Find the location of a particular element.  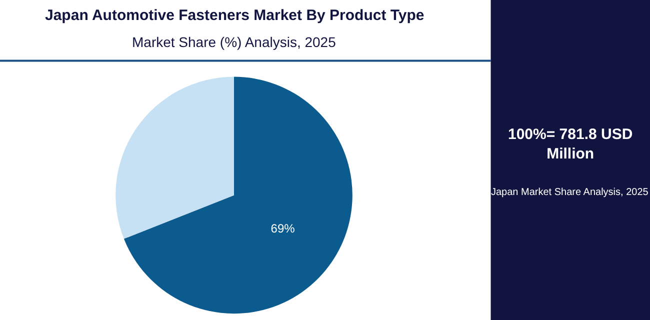

chart-subtitle: Market Share (%) Analysis, 2025 is located at coordinates (234, 42).